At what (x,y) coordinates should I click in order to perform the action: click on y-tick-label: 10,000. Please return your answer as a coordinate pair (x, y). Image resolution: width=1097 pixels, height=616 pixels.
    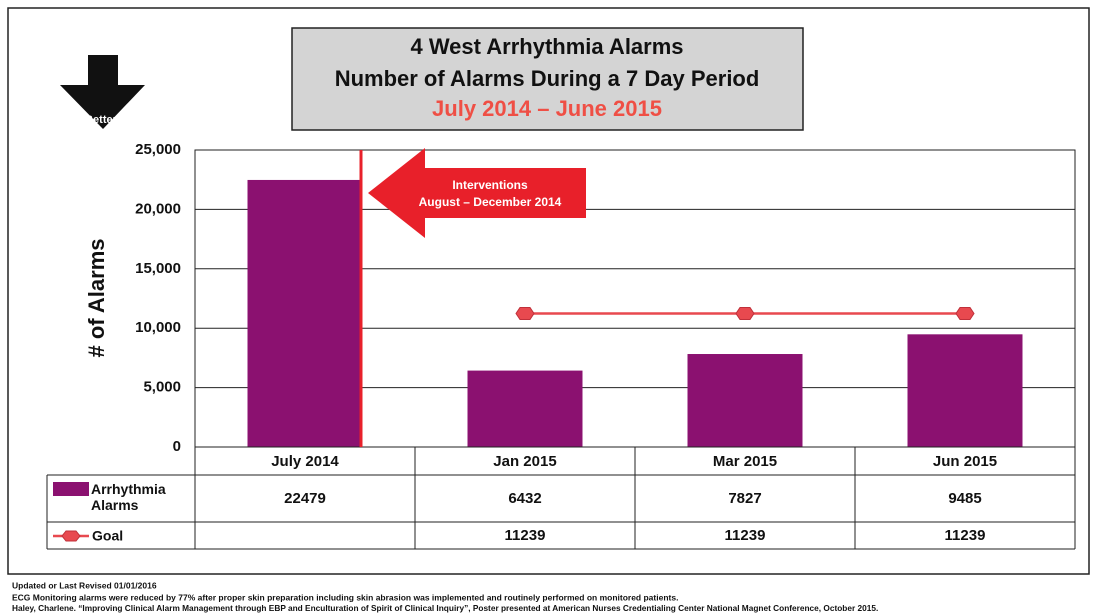
    Looking at the image, I should click on (158, 327).